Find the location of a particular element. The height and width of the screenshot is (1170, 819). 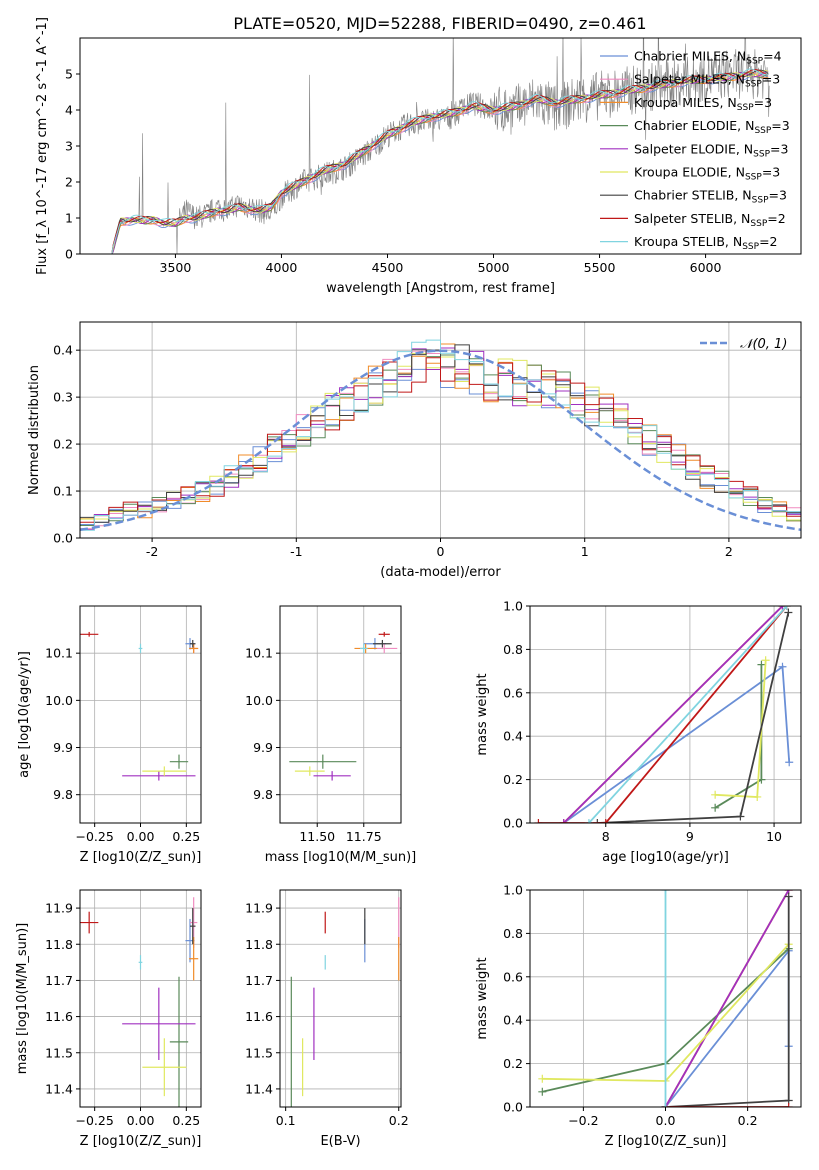

y-tick-label: 9.8 is located at coordinates (63, 794).